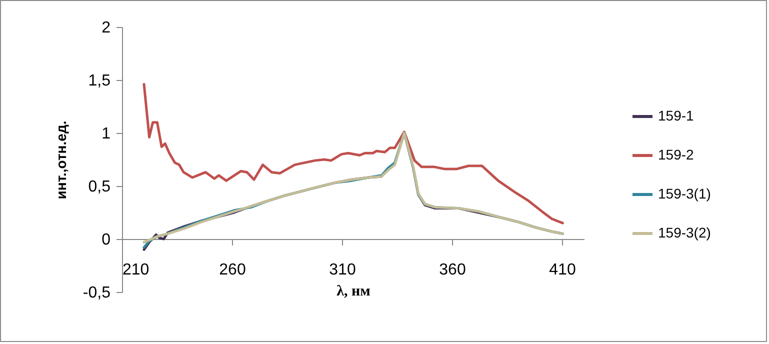  I want to click on legend-label: 159-3(2), so click(684, 232).